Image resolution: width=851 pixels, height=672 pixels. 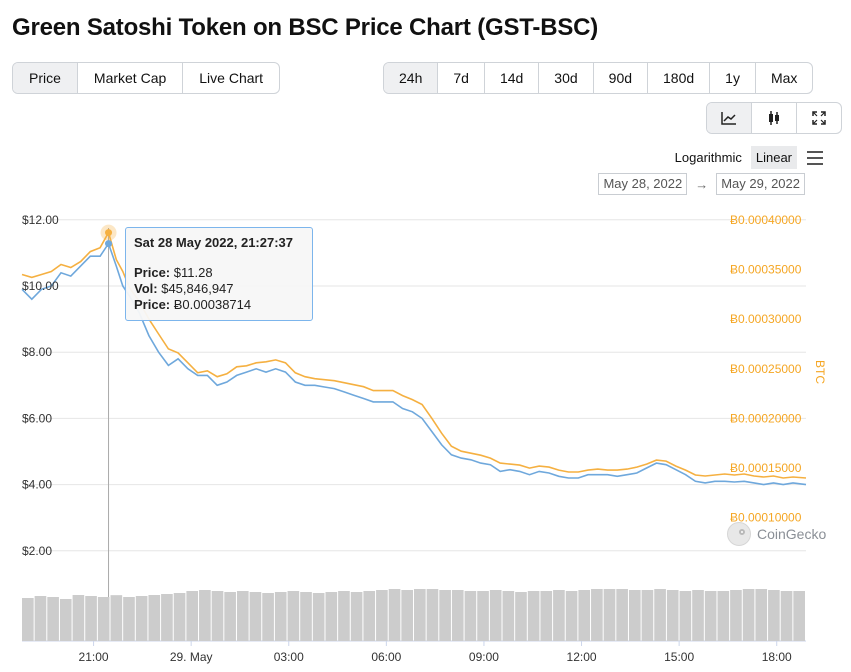 I want to click on usd-hover-marker, so click(x=109, y=244).